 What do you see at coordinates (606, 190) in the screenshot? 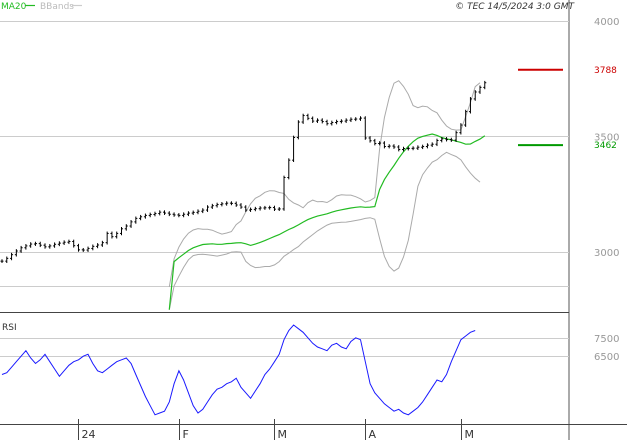
I see `y-axis-labels: 3000 3500 4000 7500 6500` at bounding box center [606, 190].